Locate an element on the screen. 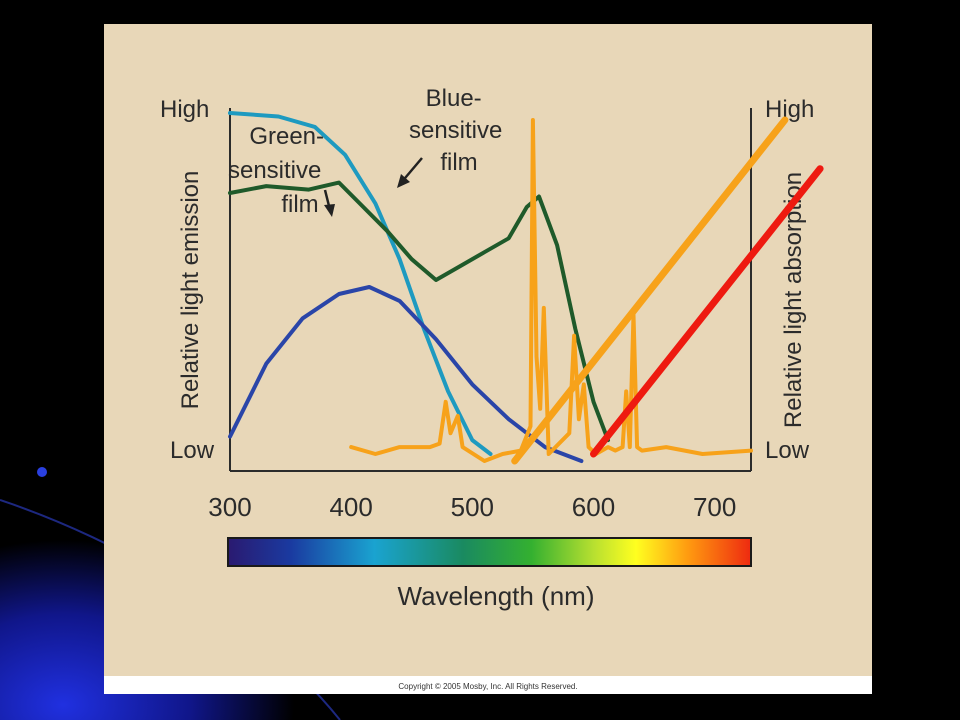  blue-emission-curve is located at coordinates (406, 374).